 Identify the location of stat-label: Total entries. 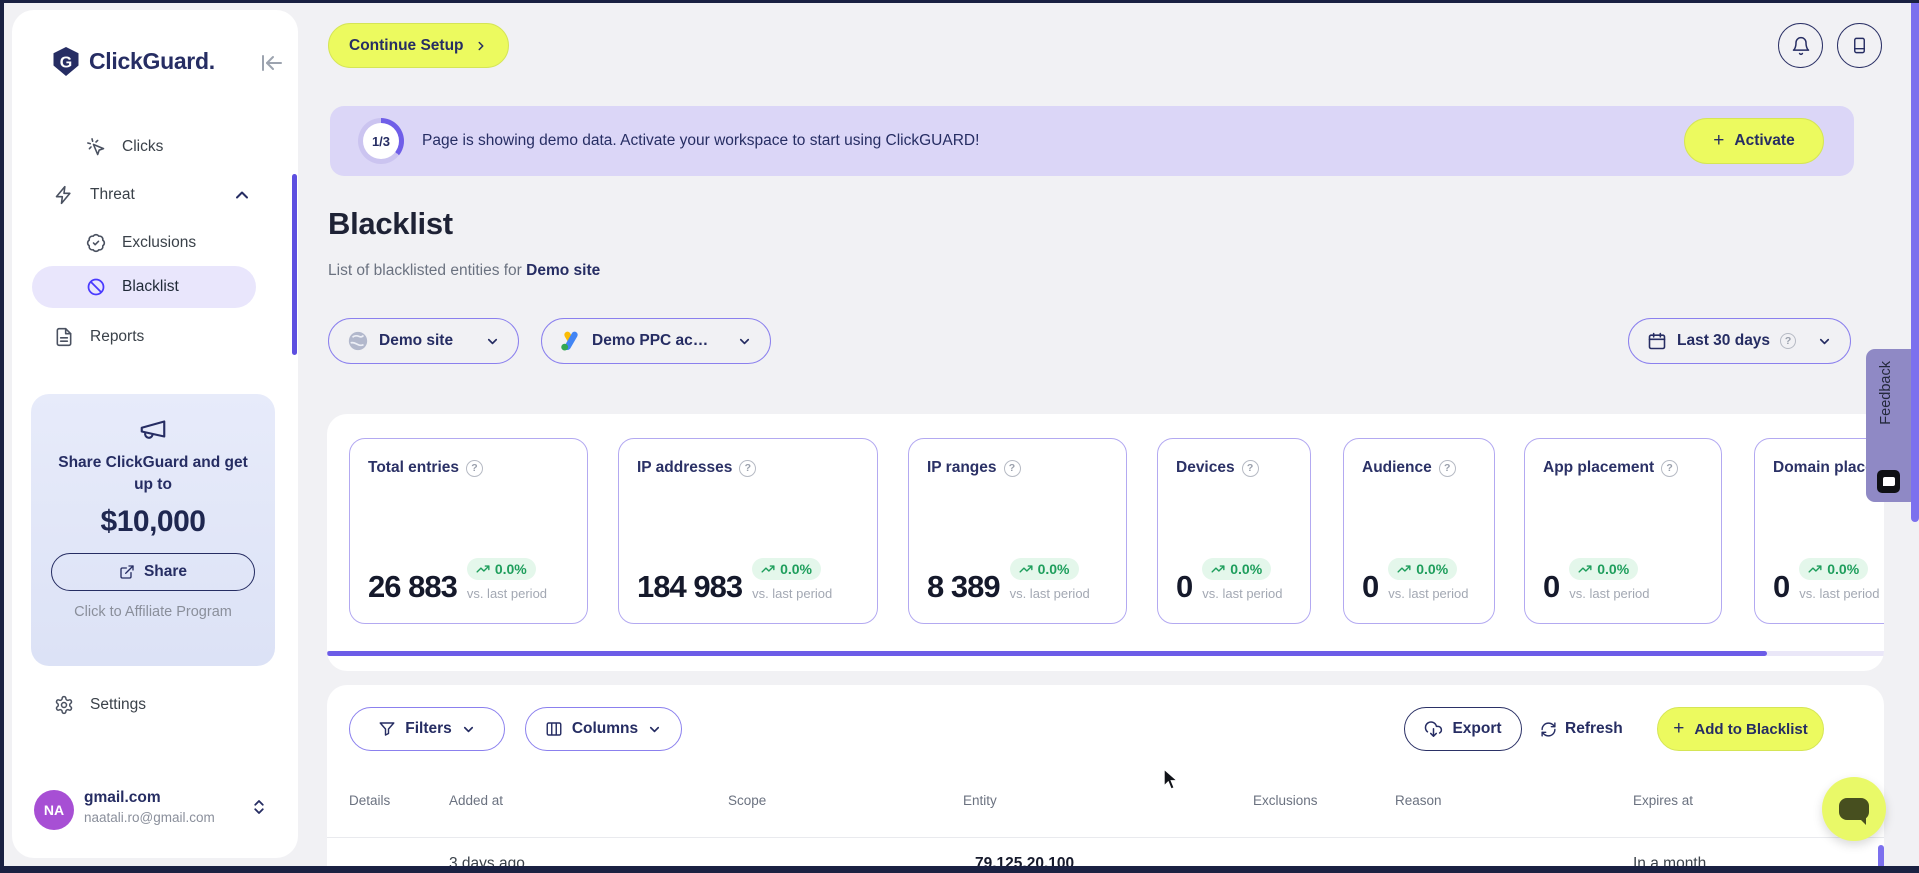
(414, 467).